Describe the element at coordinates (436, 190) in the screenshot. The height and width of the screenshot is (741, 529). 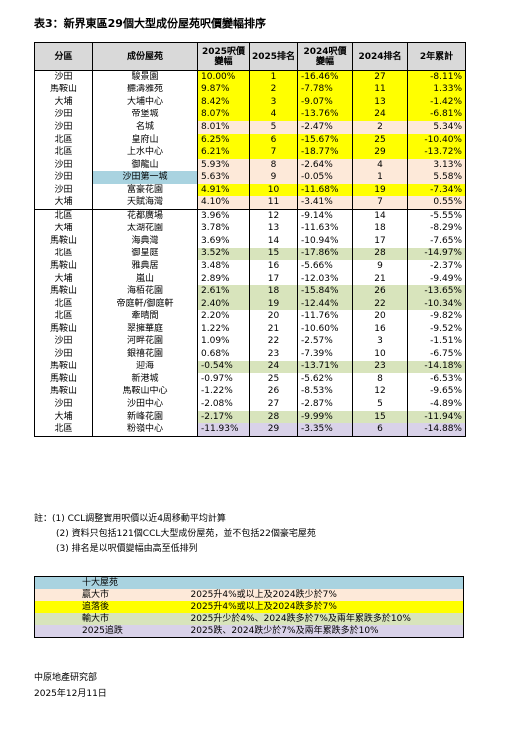
I see `cell-2yr-cumulative: -7.34%` at that location.